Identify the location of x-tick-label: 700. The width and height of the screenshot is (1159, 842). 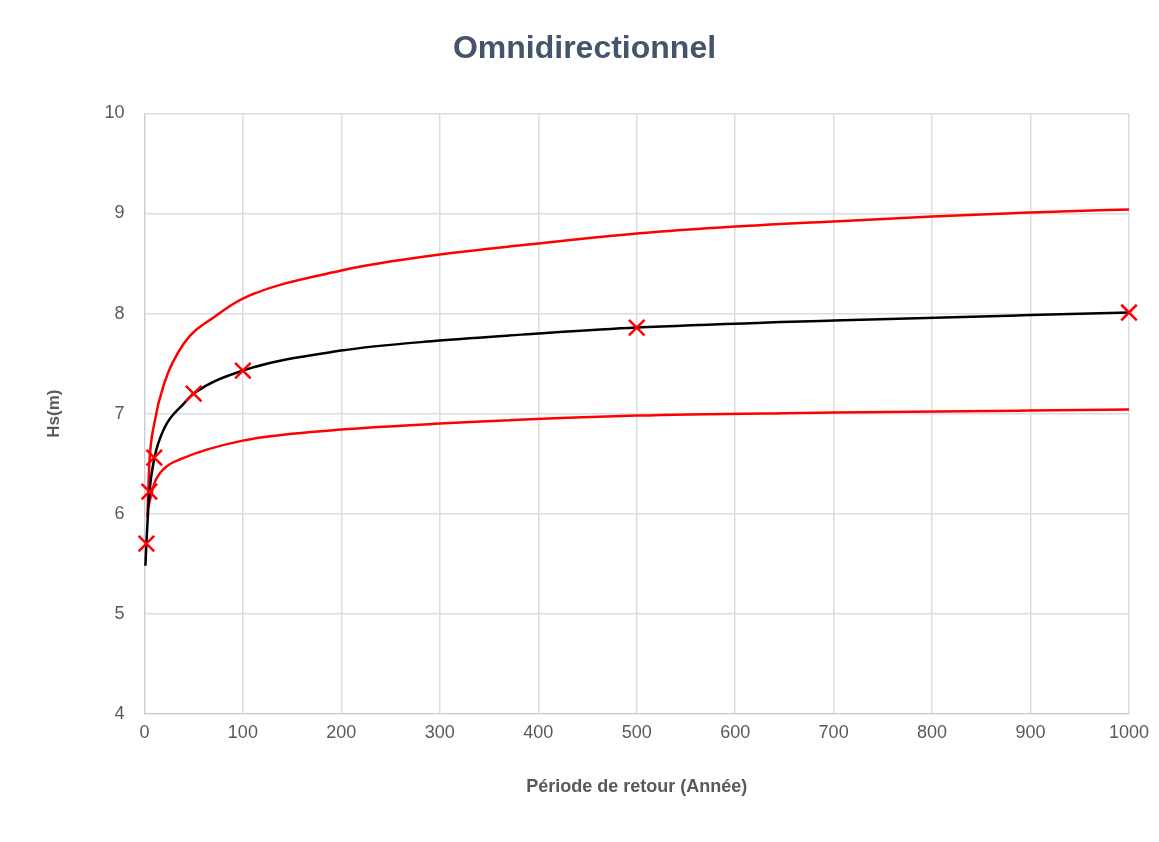
(833, 731).